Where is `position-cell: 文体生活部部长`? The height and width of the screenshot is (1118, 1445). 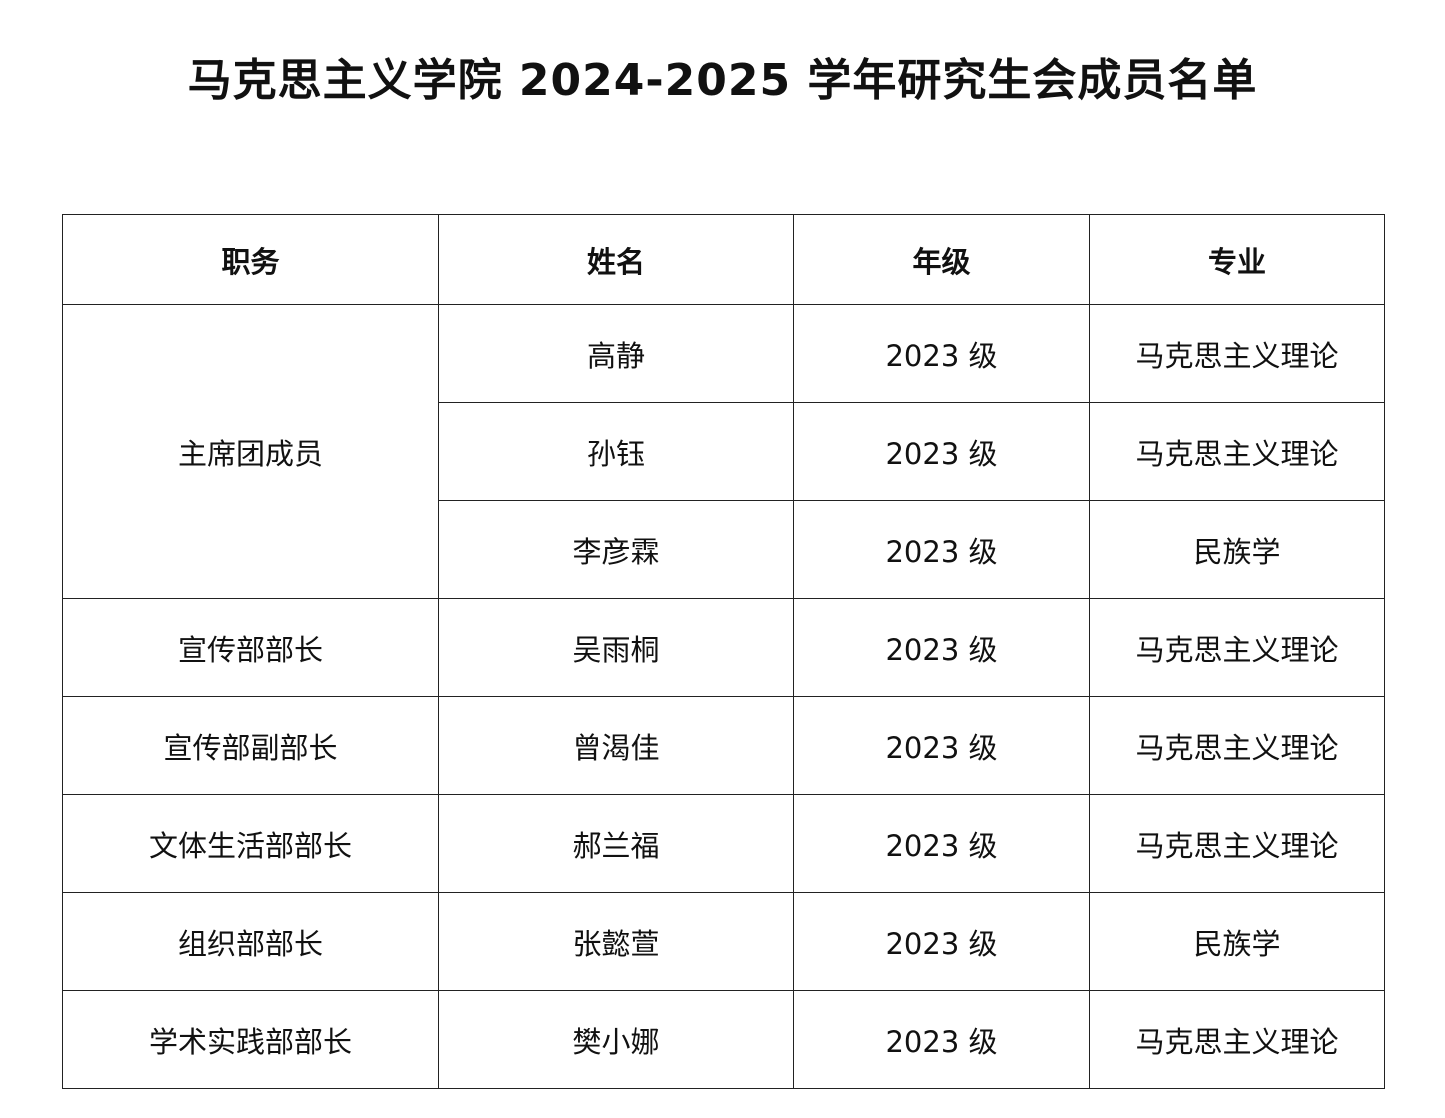
position-cell: 文体生活部部长 is located at coordinates (250, 843).